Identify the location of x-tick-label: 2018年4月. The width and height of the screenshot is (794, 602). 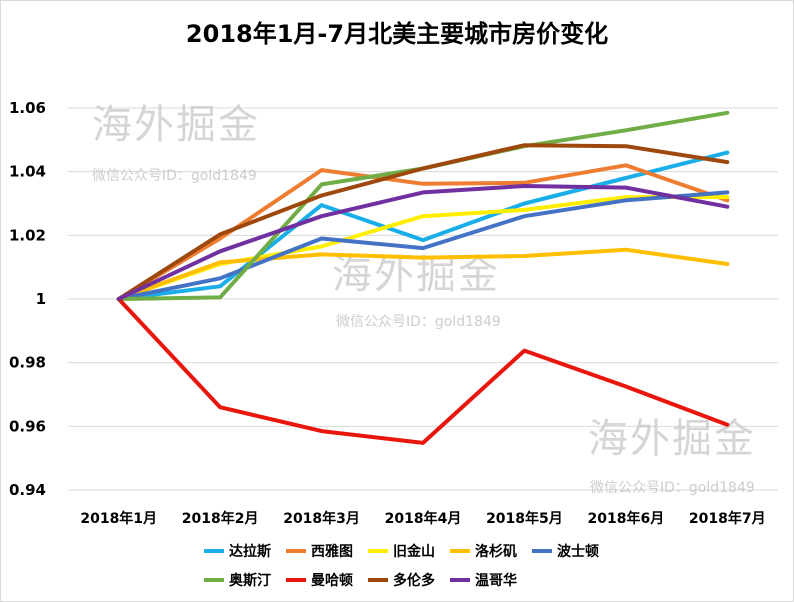
(423, 518).